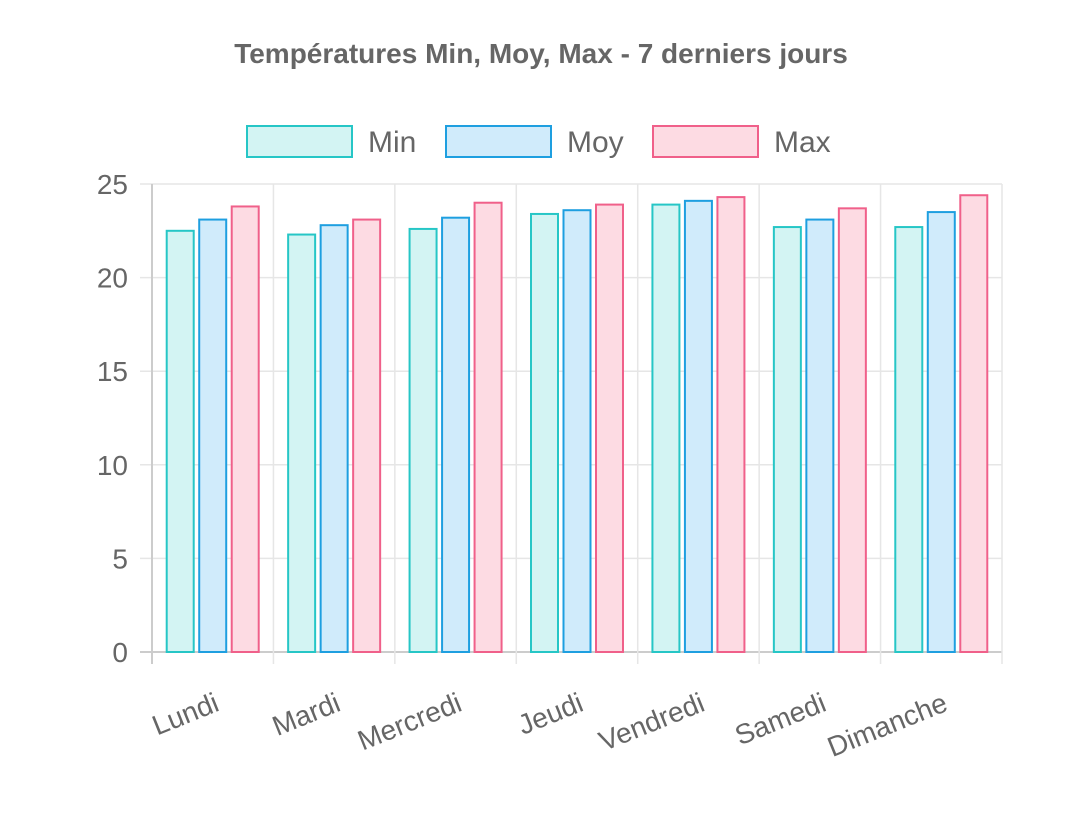 This screenshot has height=826, width=1080. Describe the element at coordinates (185, 714) in the screenshot. I see `x-tick-label: Lundi` at that location.